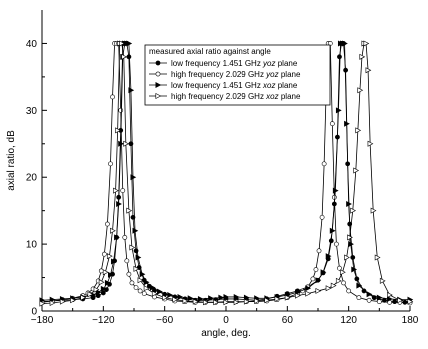 This screenshot has height=349, width=428. Describe the element at coordinates (103, 320) in the screenshot. I see `x-tick-label: −120` at that location.